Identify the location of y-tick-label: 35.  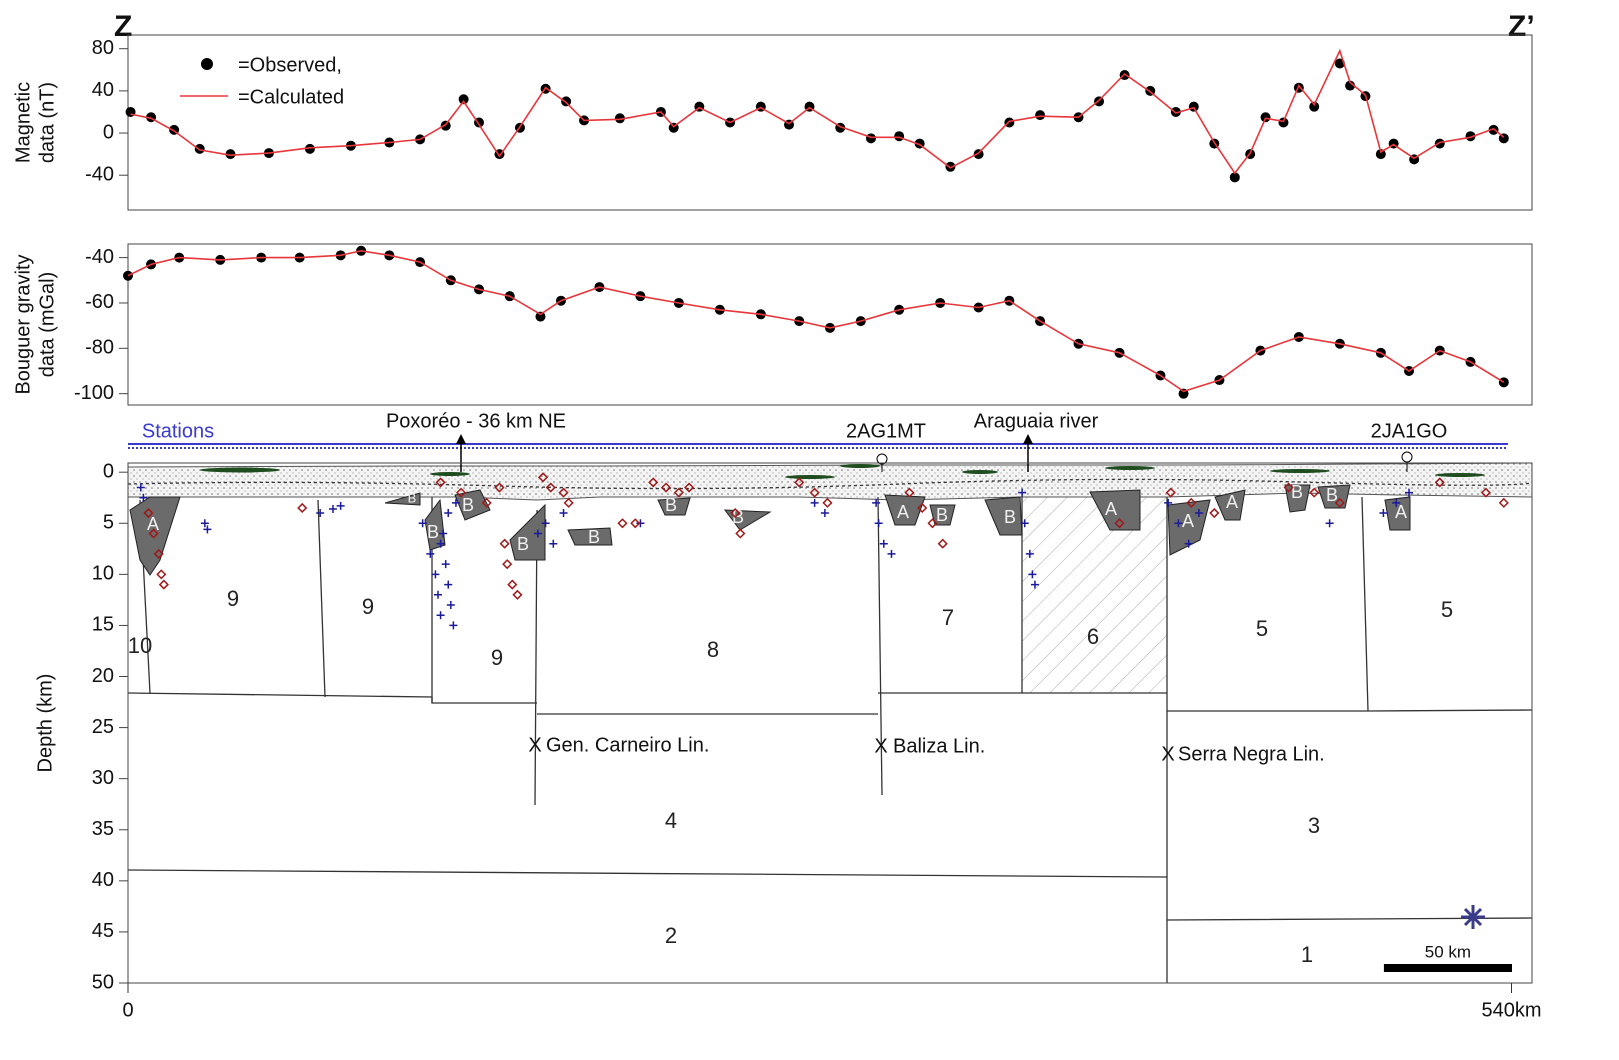
(103, 829).